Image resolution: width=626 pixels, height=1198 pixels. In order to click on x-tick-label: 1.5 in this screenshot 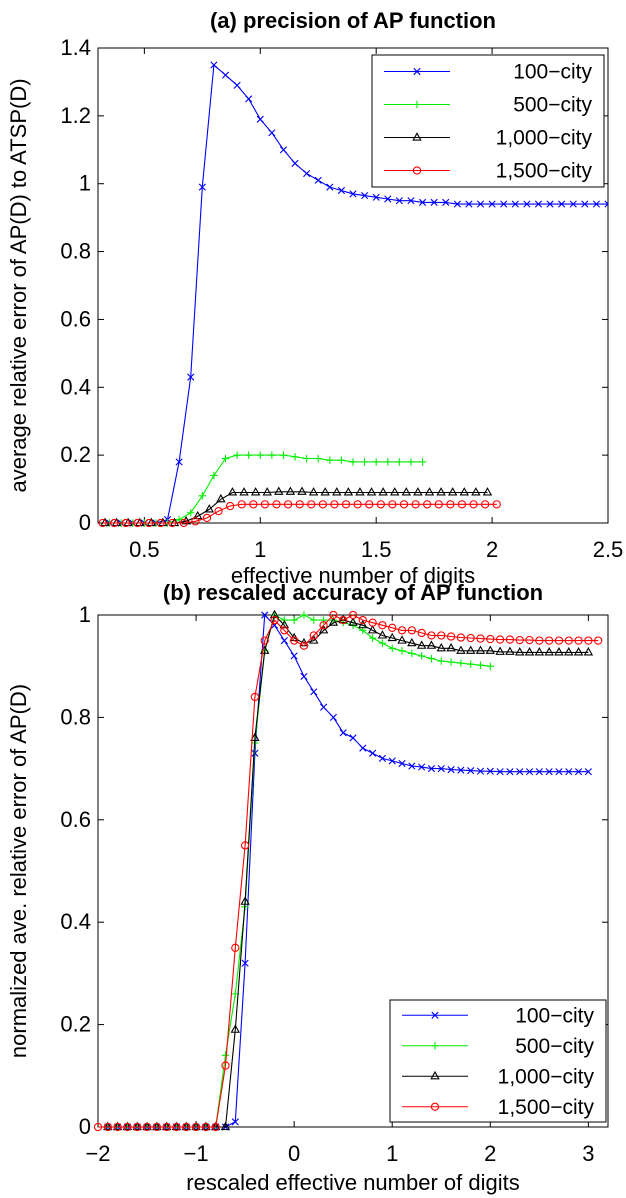, I will do `click(376, 549)`.